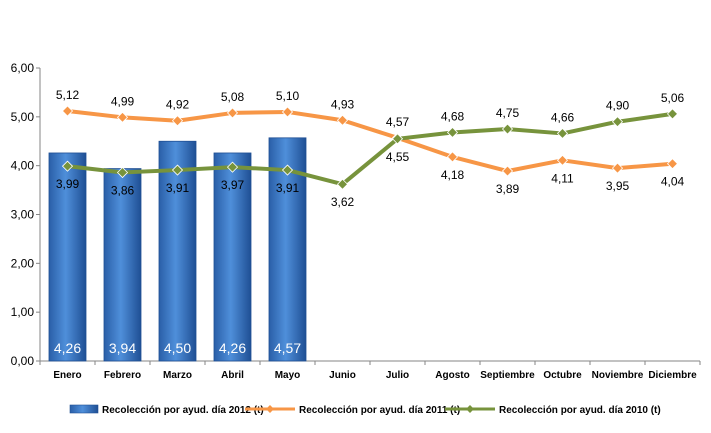 The width and height of the screenshot is (711, 433). Describe the element at coordinates (452, 375) in the screenshot. I see `x-tick-label: Agosto` at that location.